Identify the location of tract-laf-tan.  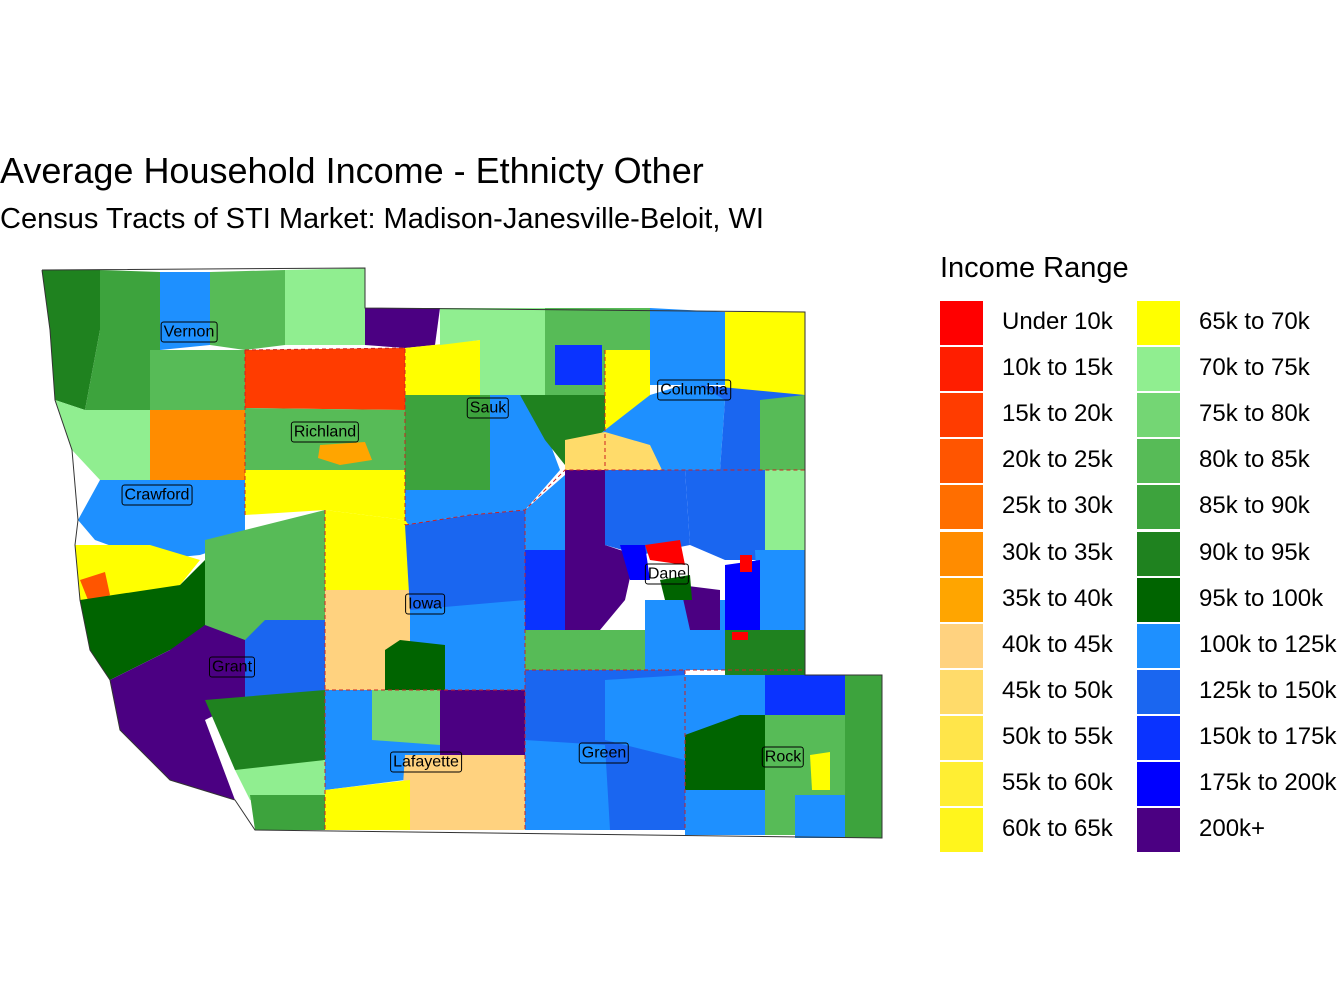
(462, 792).